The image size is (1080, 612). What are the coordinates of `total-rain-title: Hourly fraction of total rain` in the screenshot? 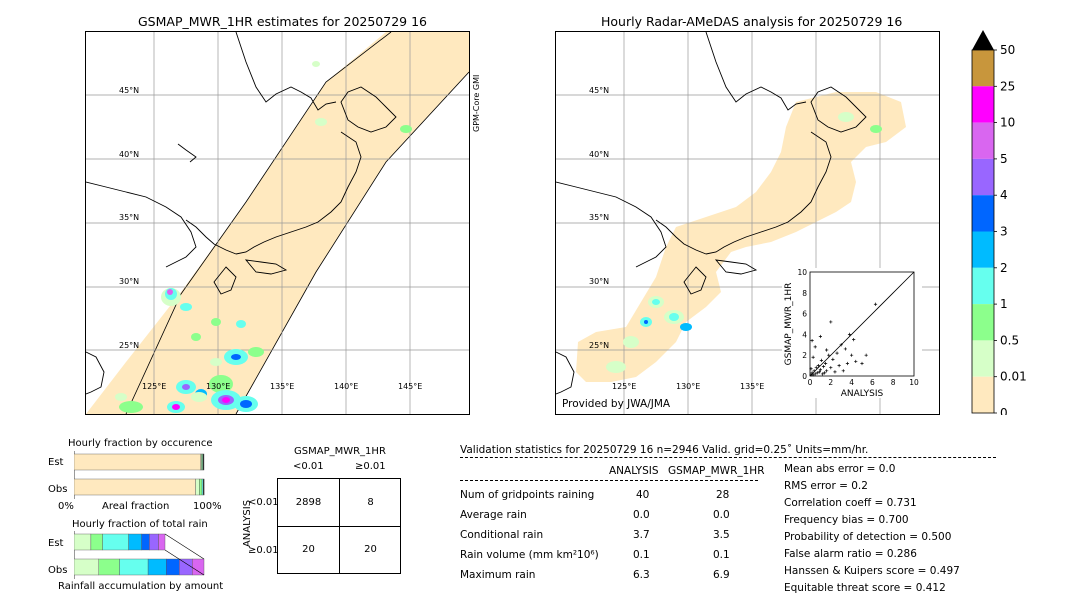 It's located at (140, 524).